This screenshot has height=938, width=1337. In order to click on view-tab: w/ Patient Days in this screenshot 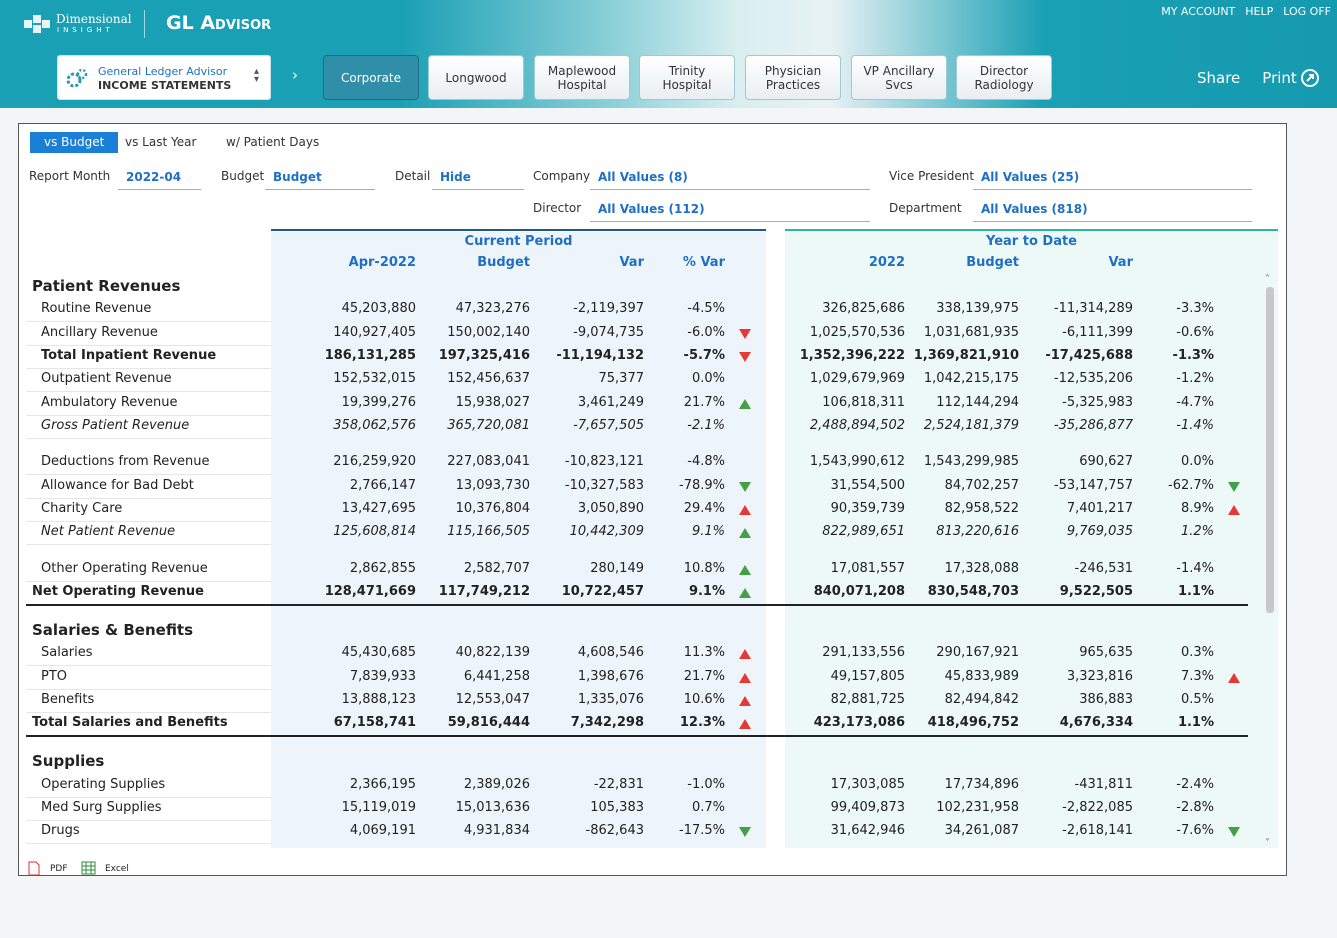, I will do `click(273, 142)`.